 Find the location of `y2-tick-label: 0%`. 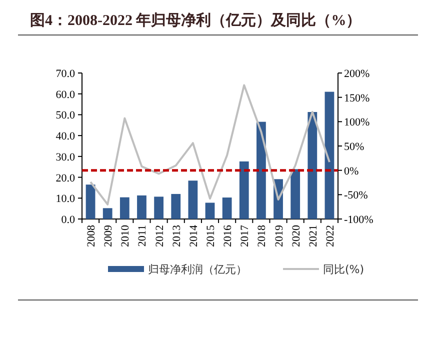

y2-tick-label: 0% is located at coordinates (351, 171).